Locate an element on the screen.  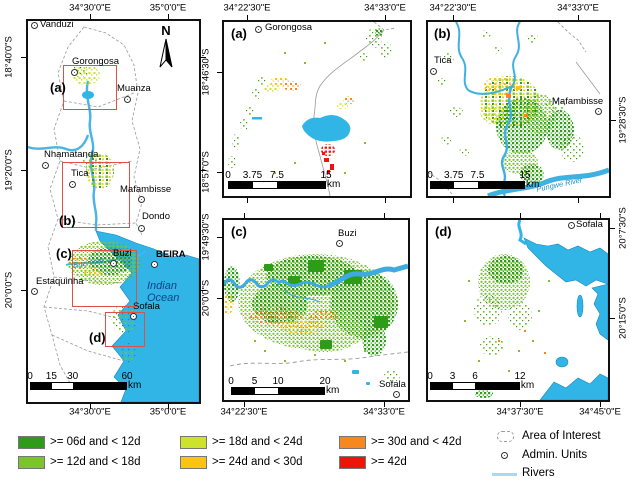
axis-label: 19°28'30"S is located at coordinates (623, 120).